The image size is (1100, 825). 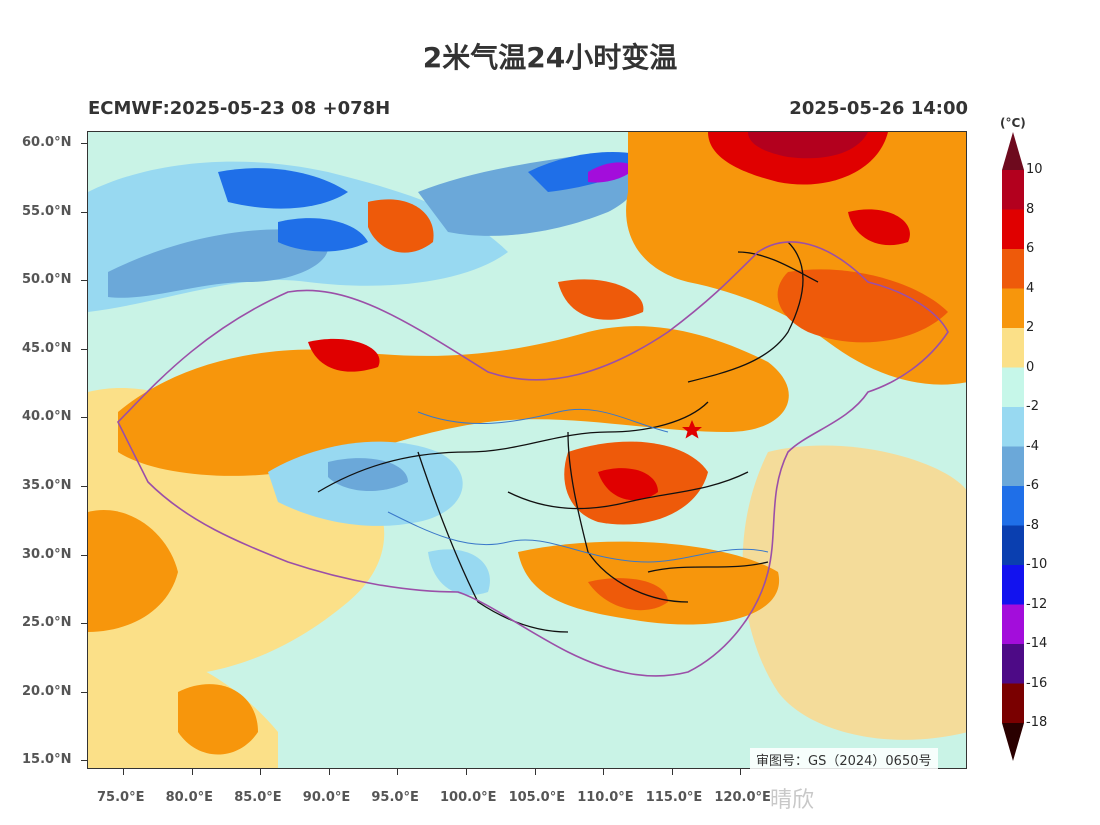 What do you see at coordinates (1030, 248) in the screenshot?
I see `colorbar-level-label: 6` at bounding box center [1030, 248].